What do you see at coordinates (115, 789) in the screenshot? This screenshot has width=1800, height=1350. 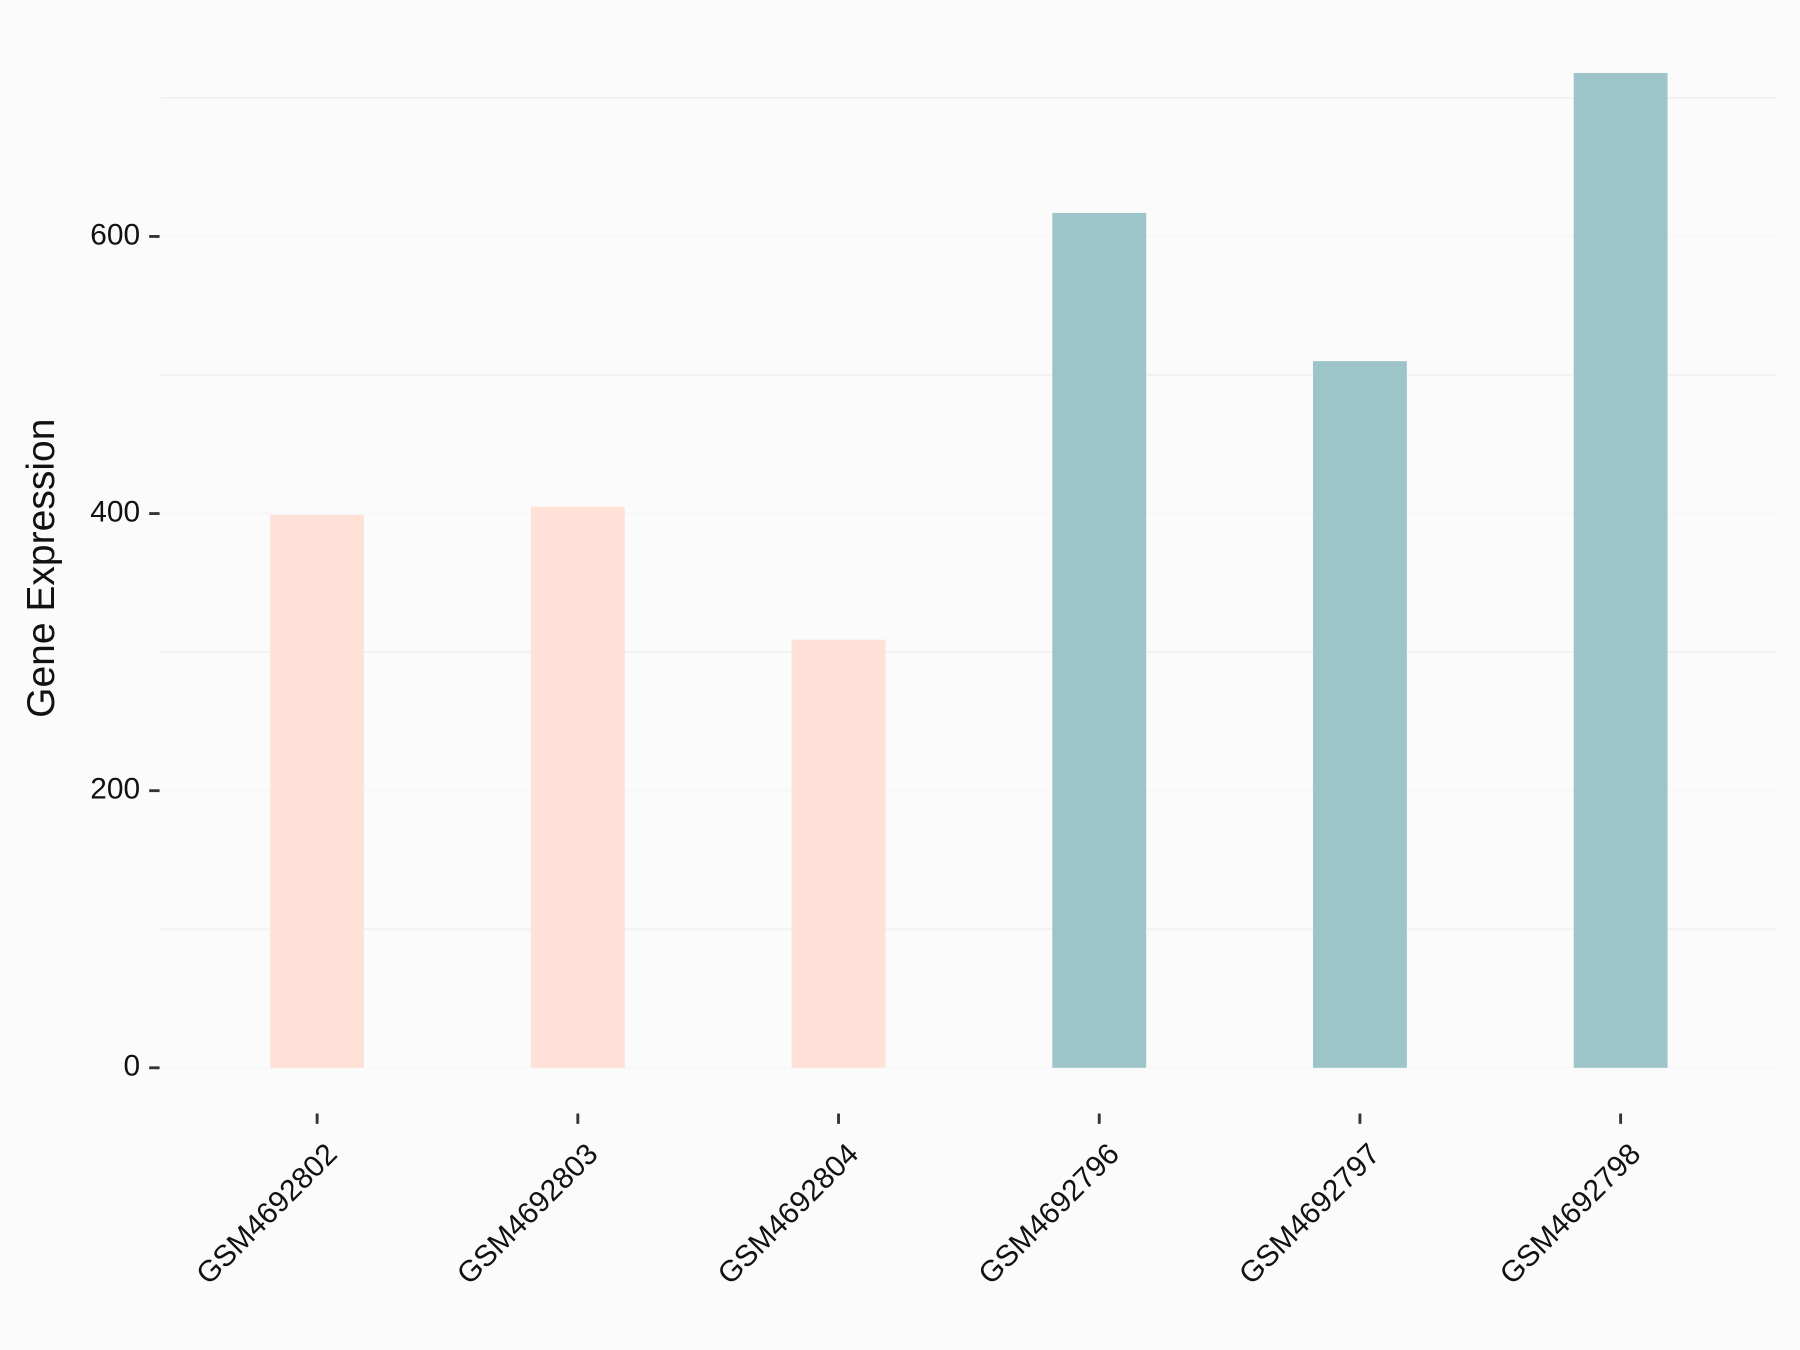 I see `y-tick-label: 200` at bounding box center [115, 789].